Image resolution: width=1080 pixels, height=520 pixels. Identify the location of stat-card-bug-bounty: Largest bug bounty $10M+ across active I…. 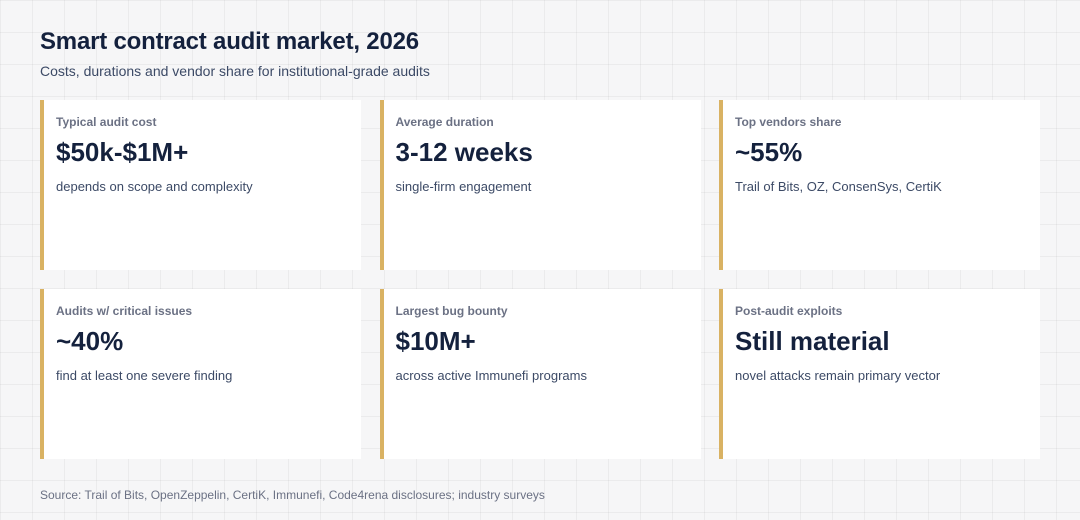
(540, 374).